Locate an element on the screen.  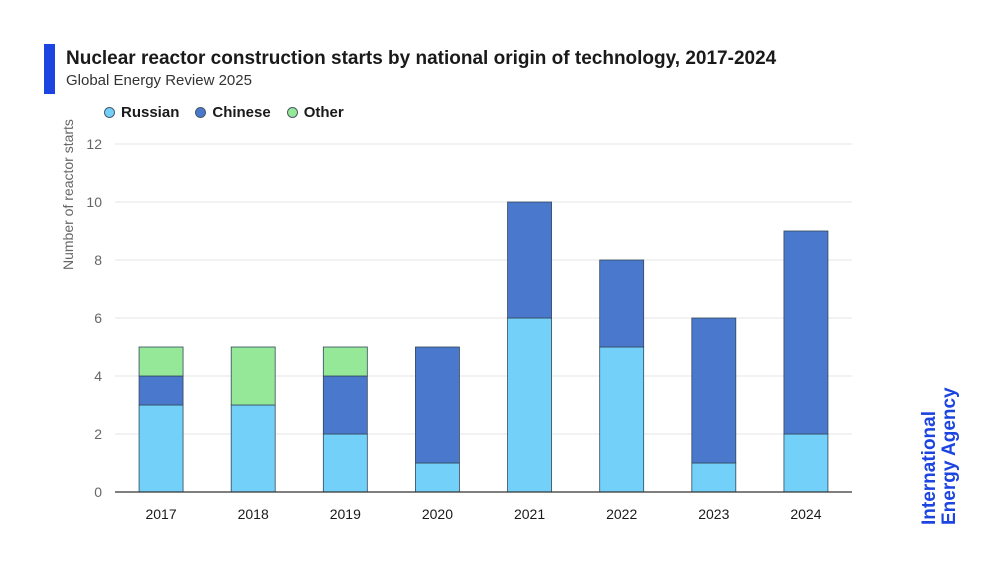
bar-other-2019 is located at coordinates (345, 361).